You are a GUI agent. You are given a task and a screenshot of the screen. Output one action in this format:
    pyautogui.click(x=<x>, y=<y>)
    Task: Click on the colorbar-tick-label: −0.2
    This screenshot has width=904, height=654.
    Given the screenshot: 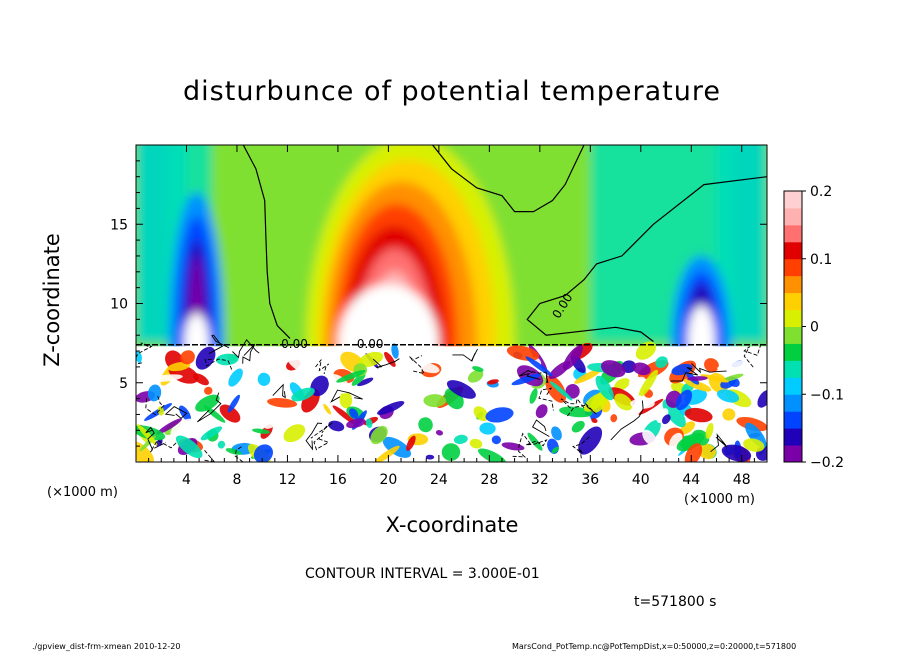 What is the action you would take?
    pyautogui.click(x=827, y=463)
    